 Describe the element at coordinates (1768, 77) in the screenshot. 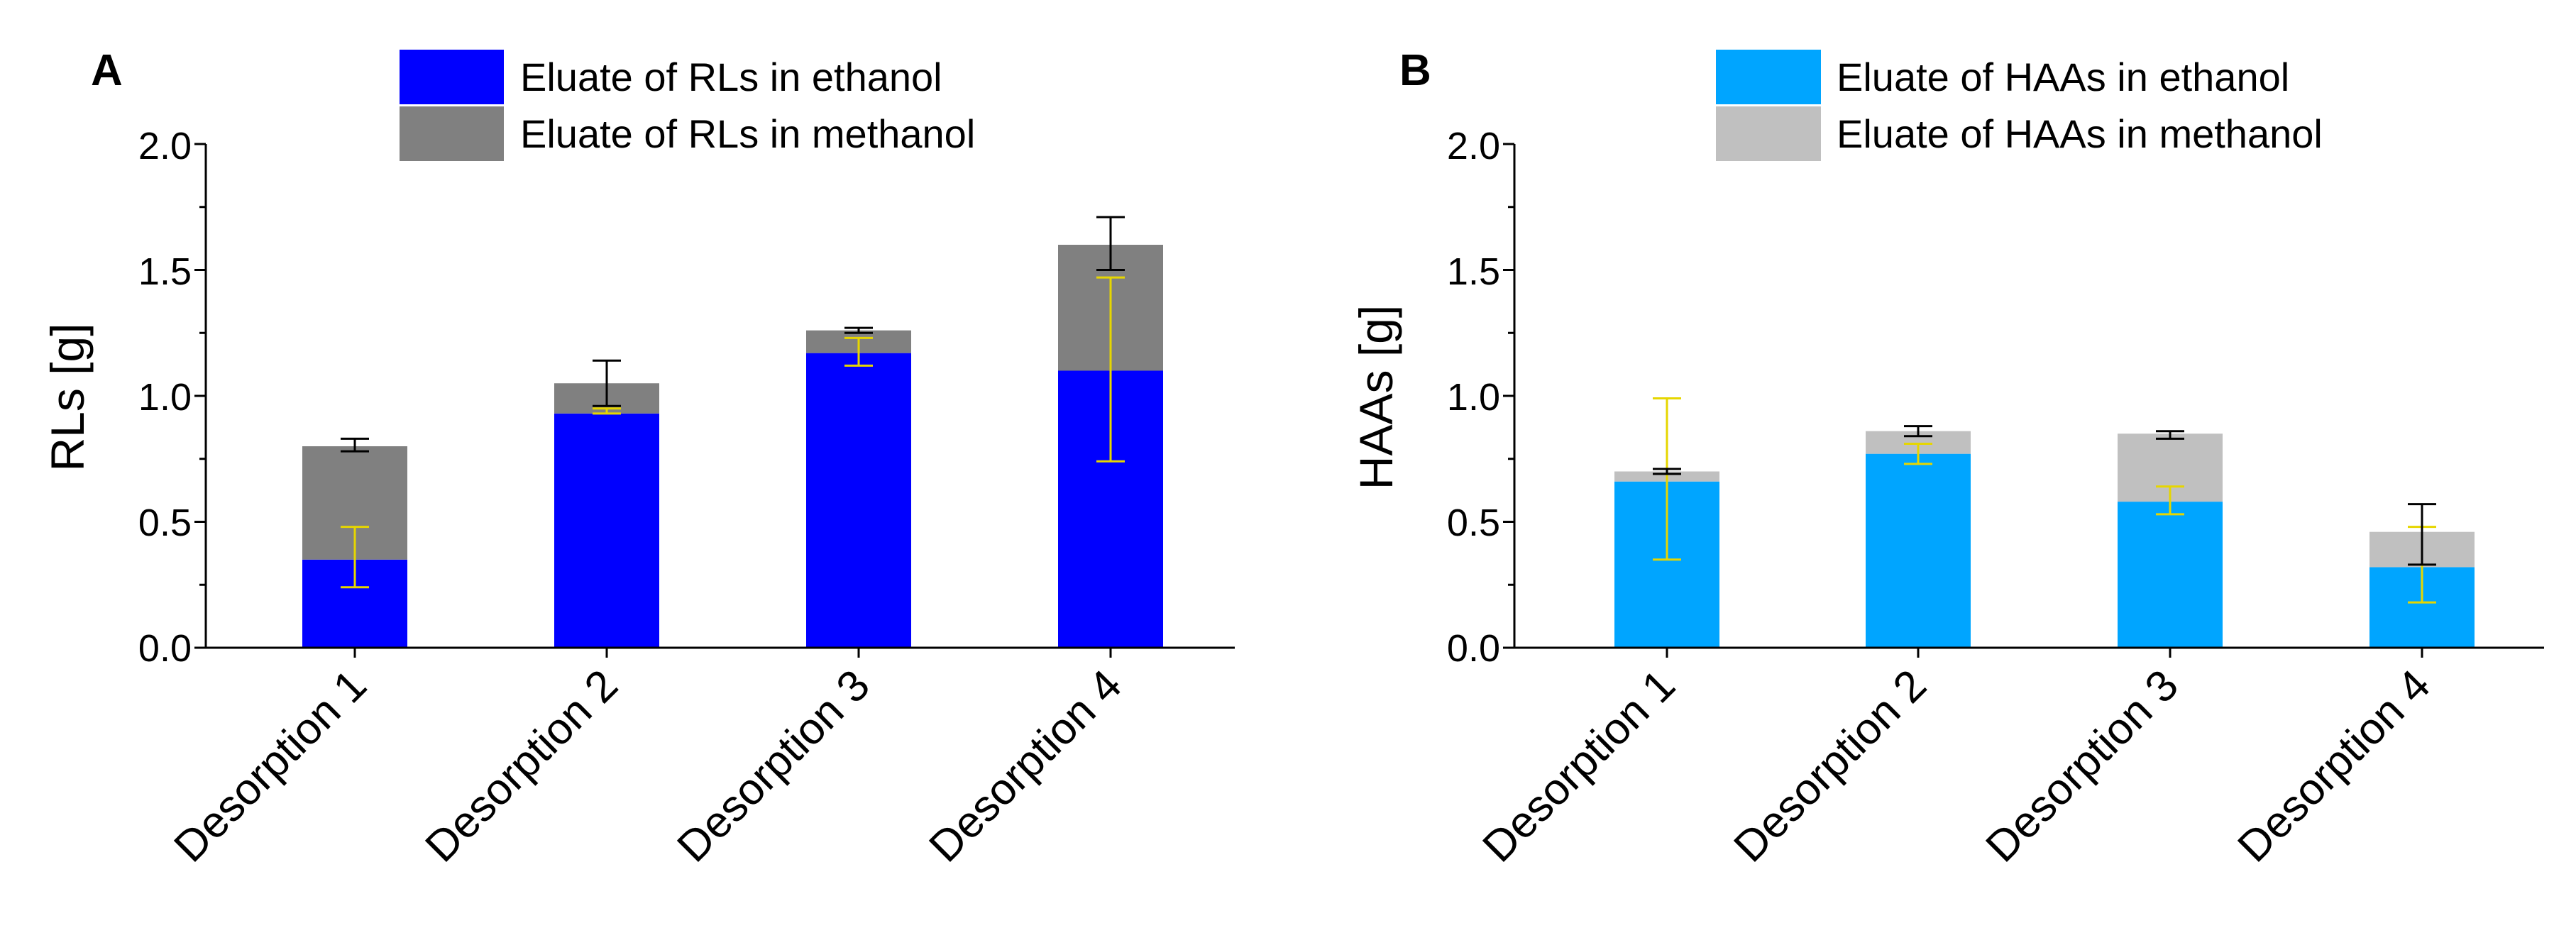

I see `legend-swatch-haa-ethanol` at that location.